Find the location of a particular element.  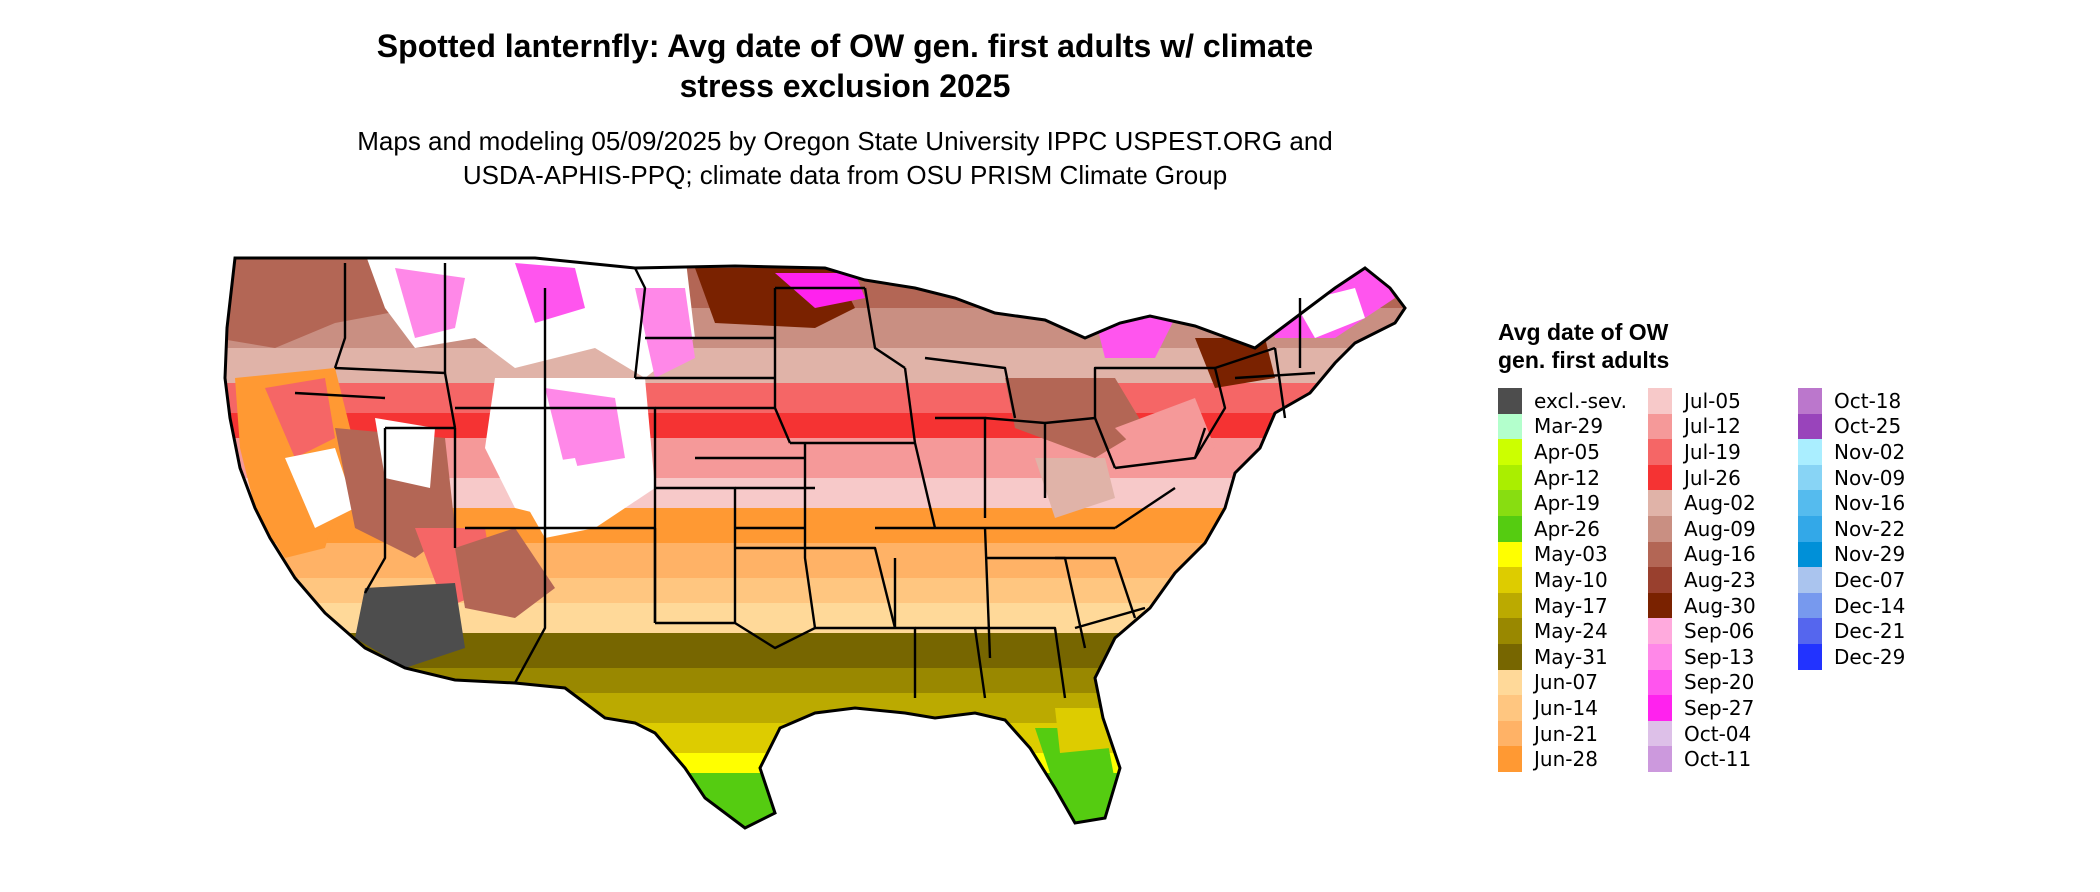

legend-item: May-31 is located at coordinates (1573, 656).